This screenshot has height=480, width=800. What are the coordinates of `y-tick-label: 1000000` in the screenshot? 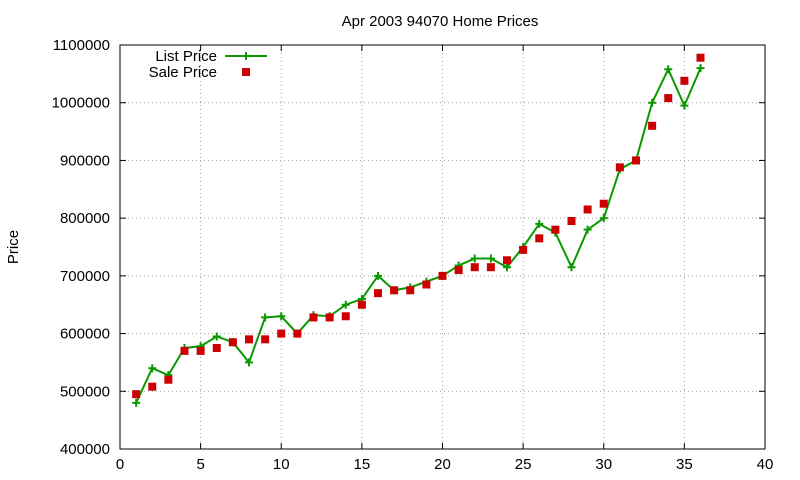 It's located at (81, 103).